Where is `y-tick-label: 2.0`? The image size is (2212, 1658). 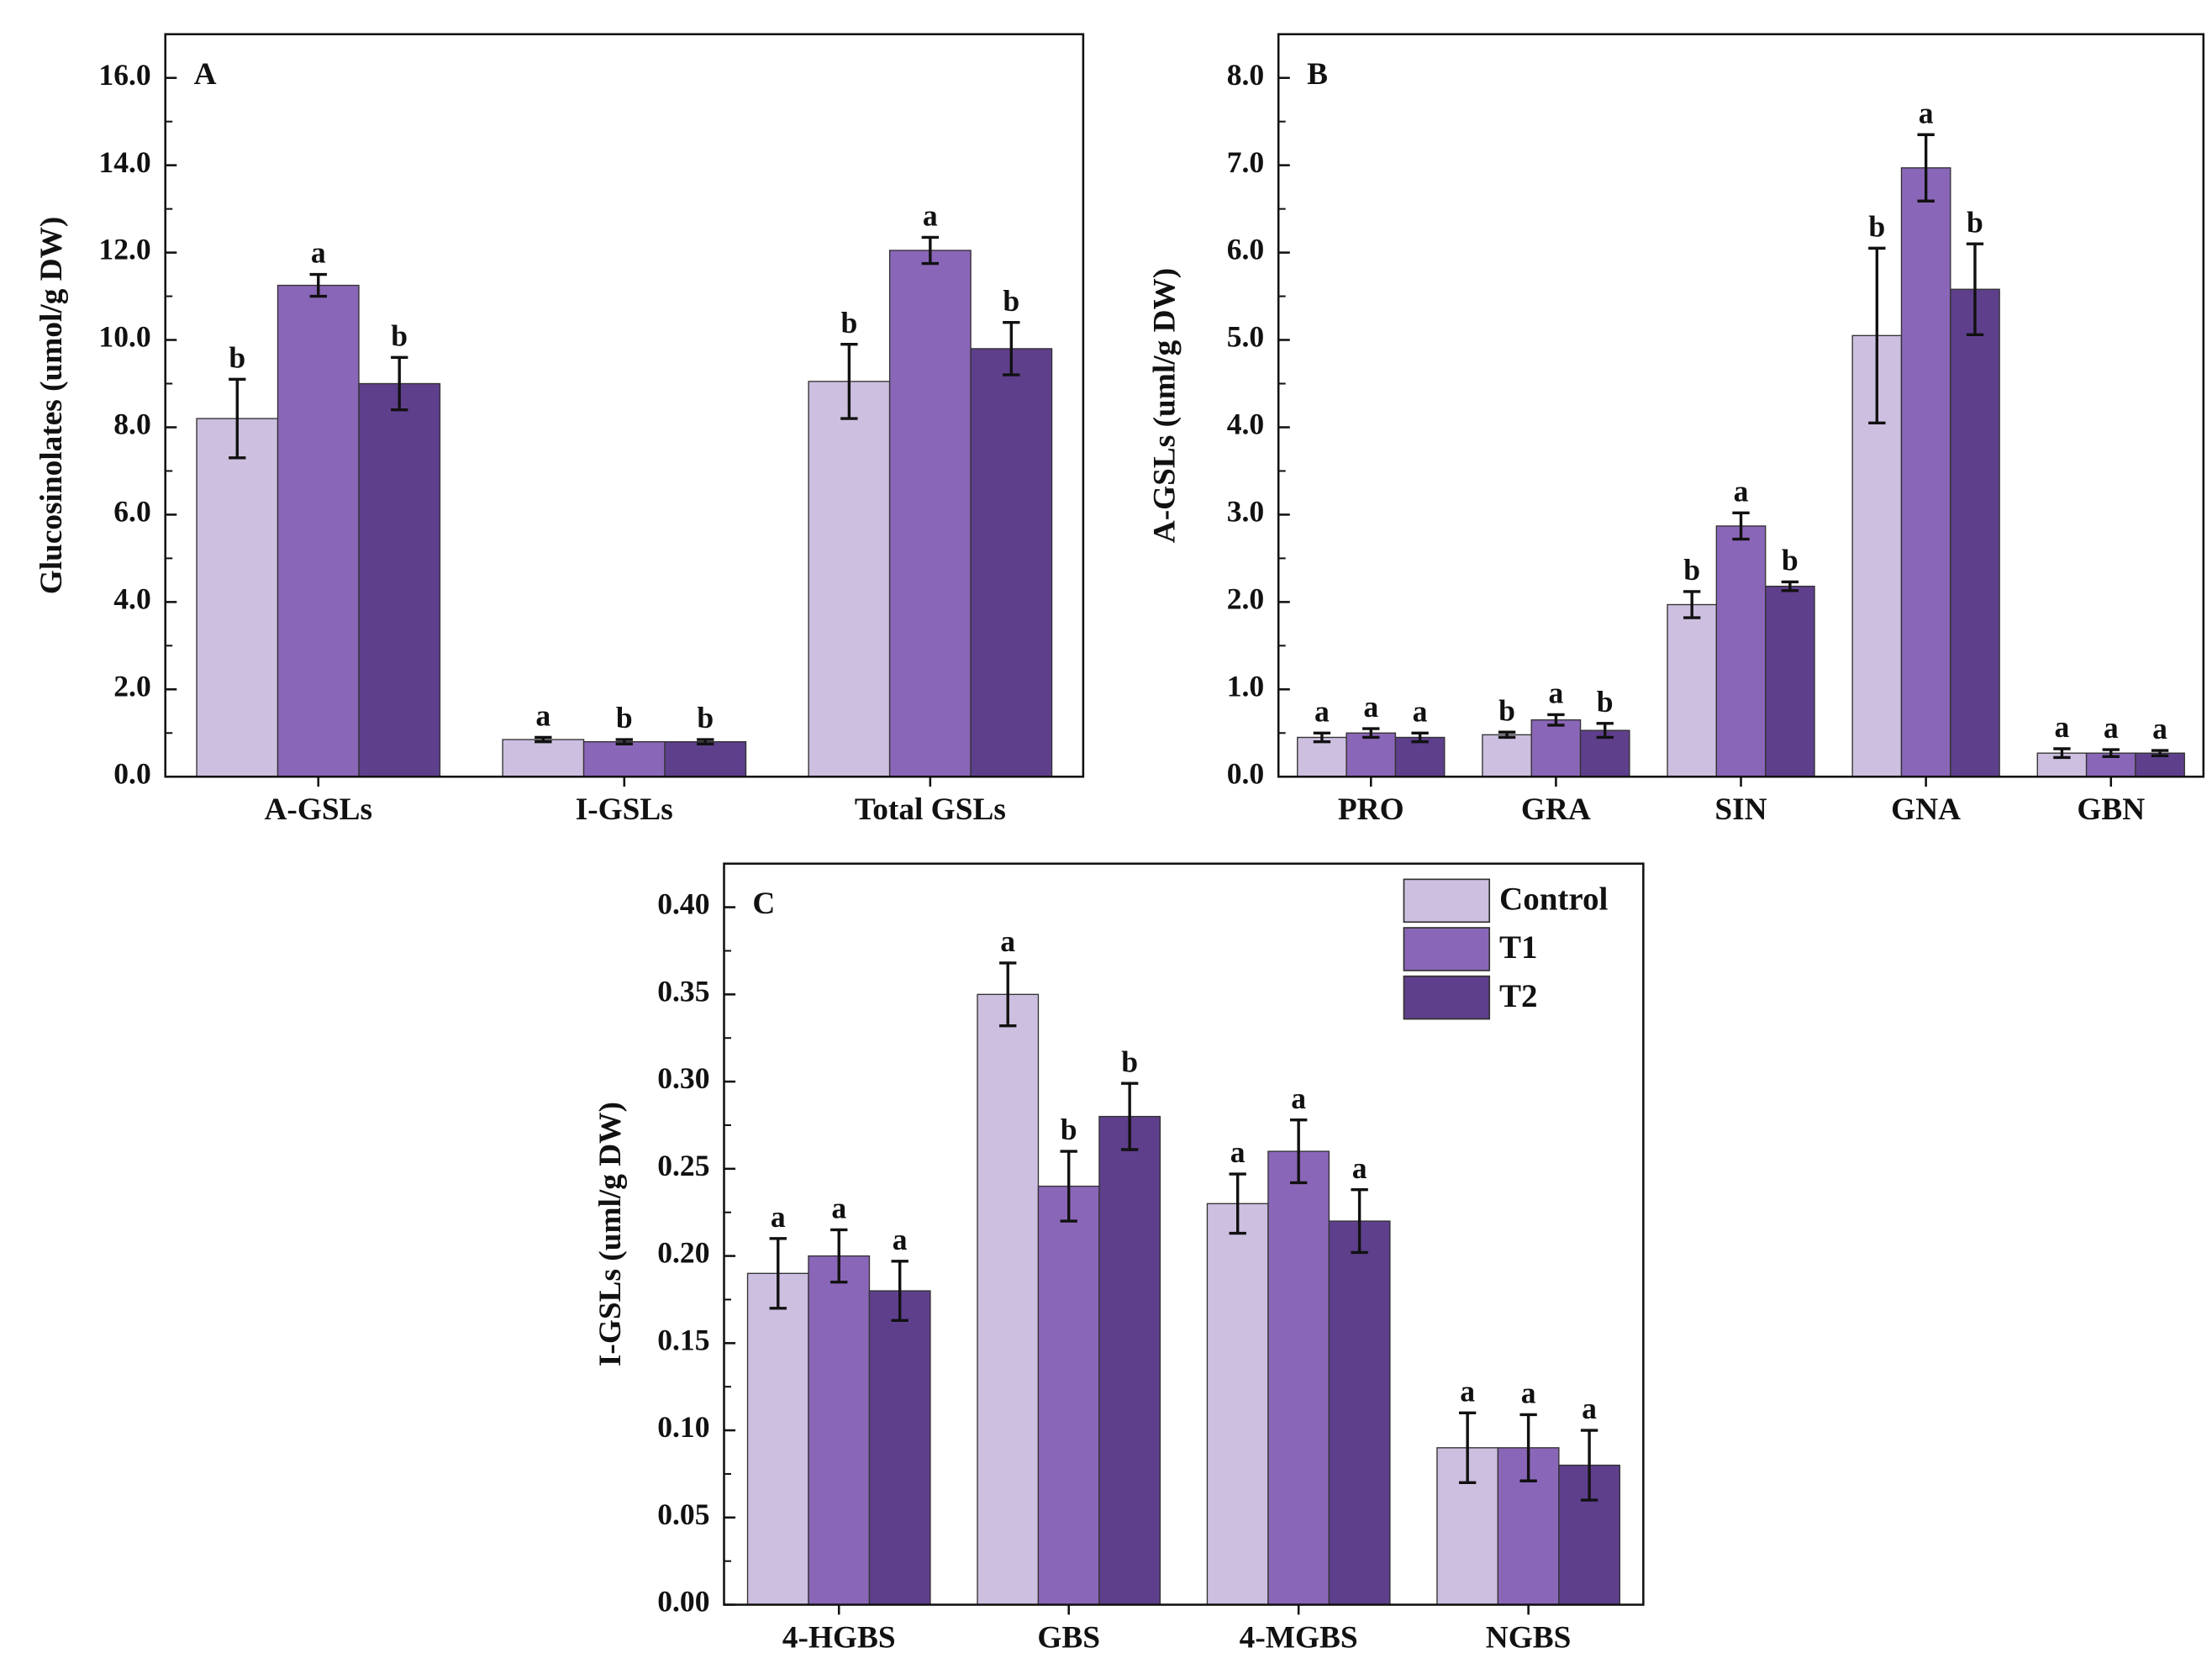 y-tick-label: 2.0 is located at coordinates (1246, 599).